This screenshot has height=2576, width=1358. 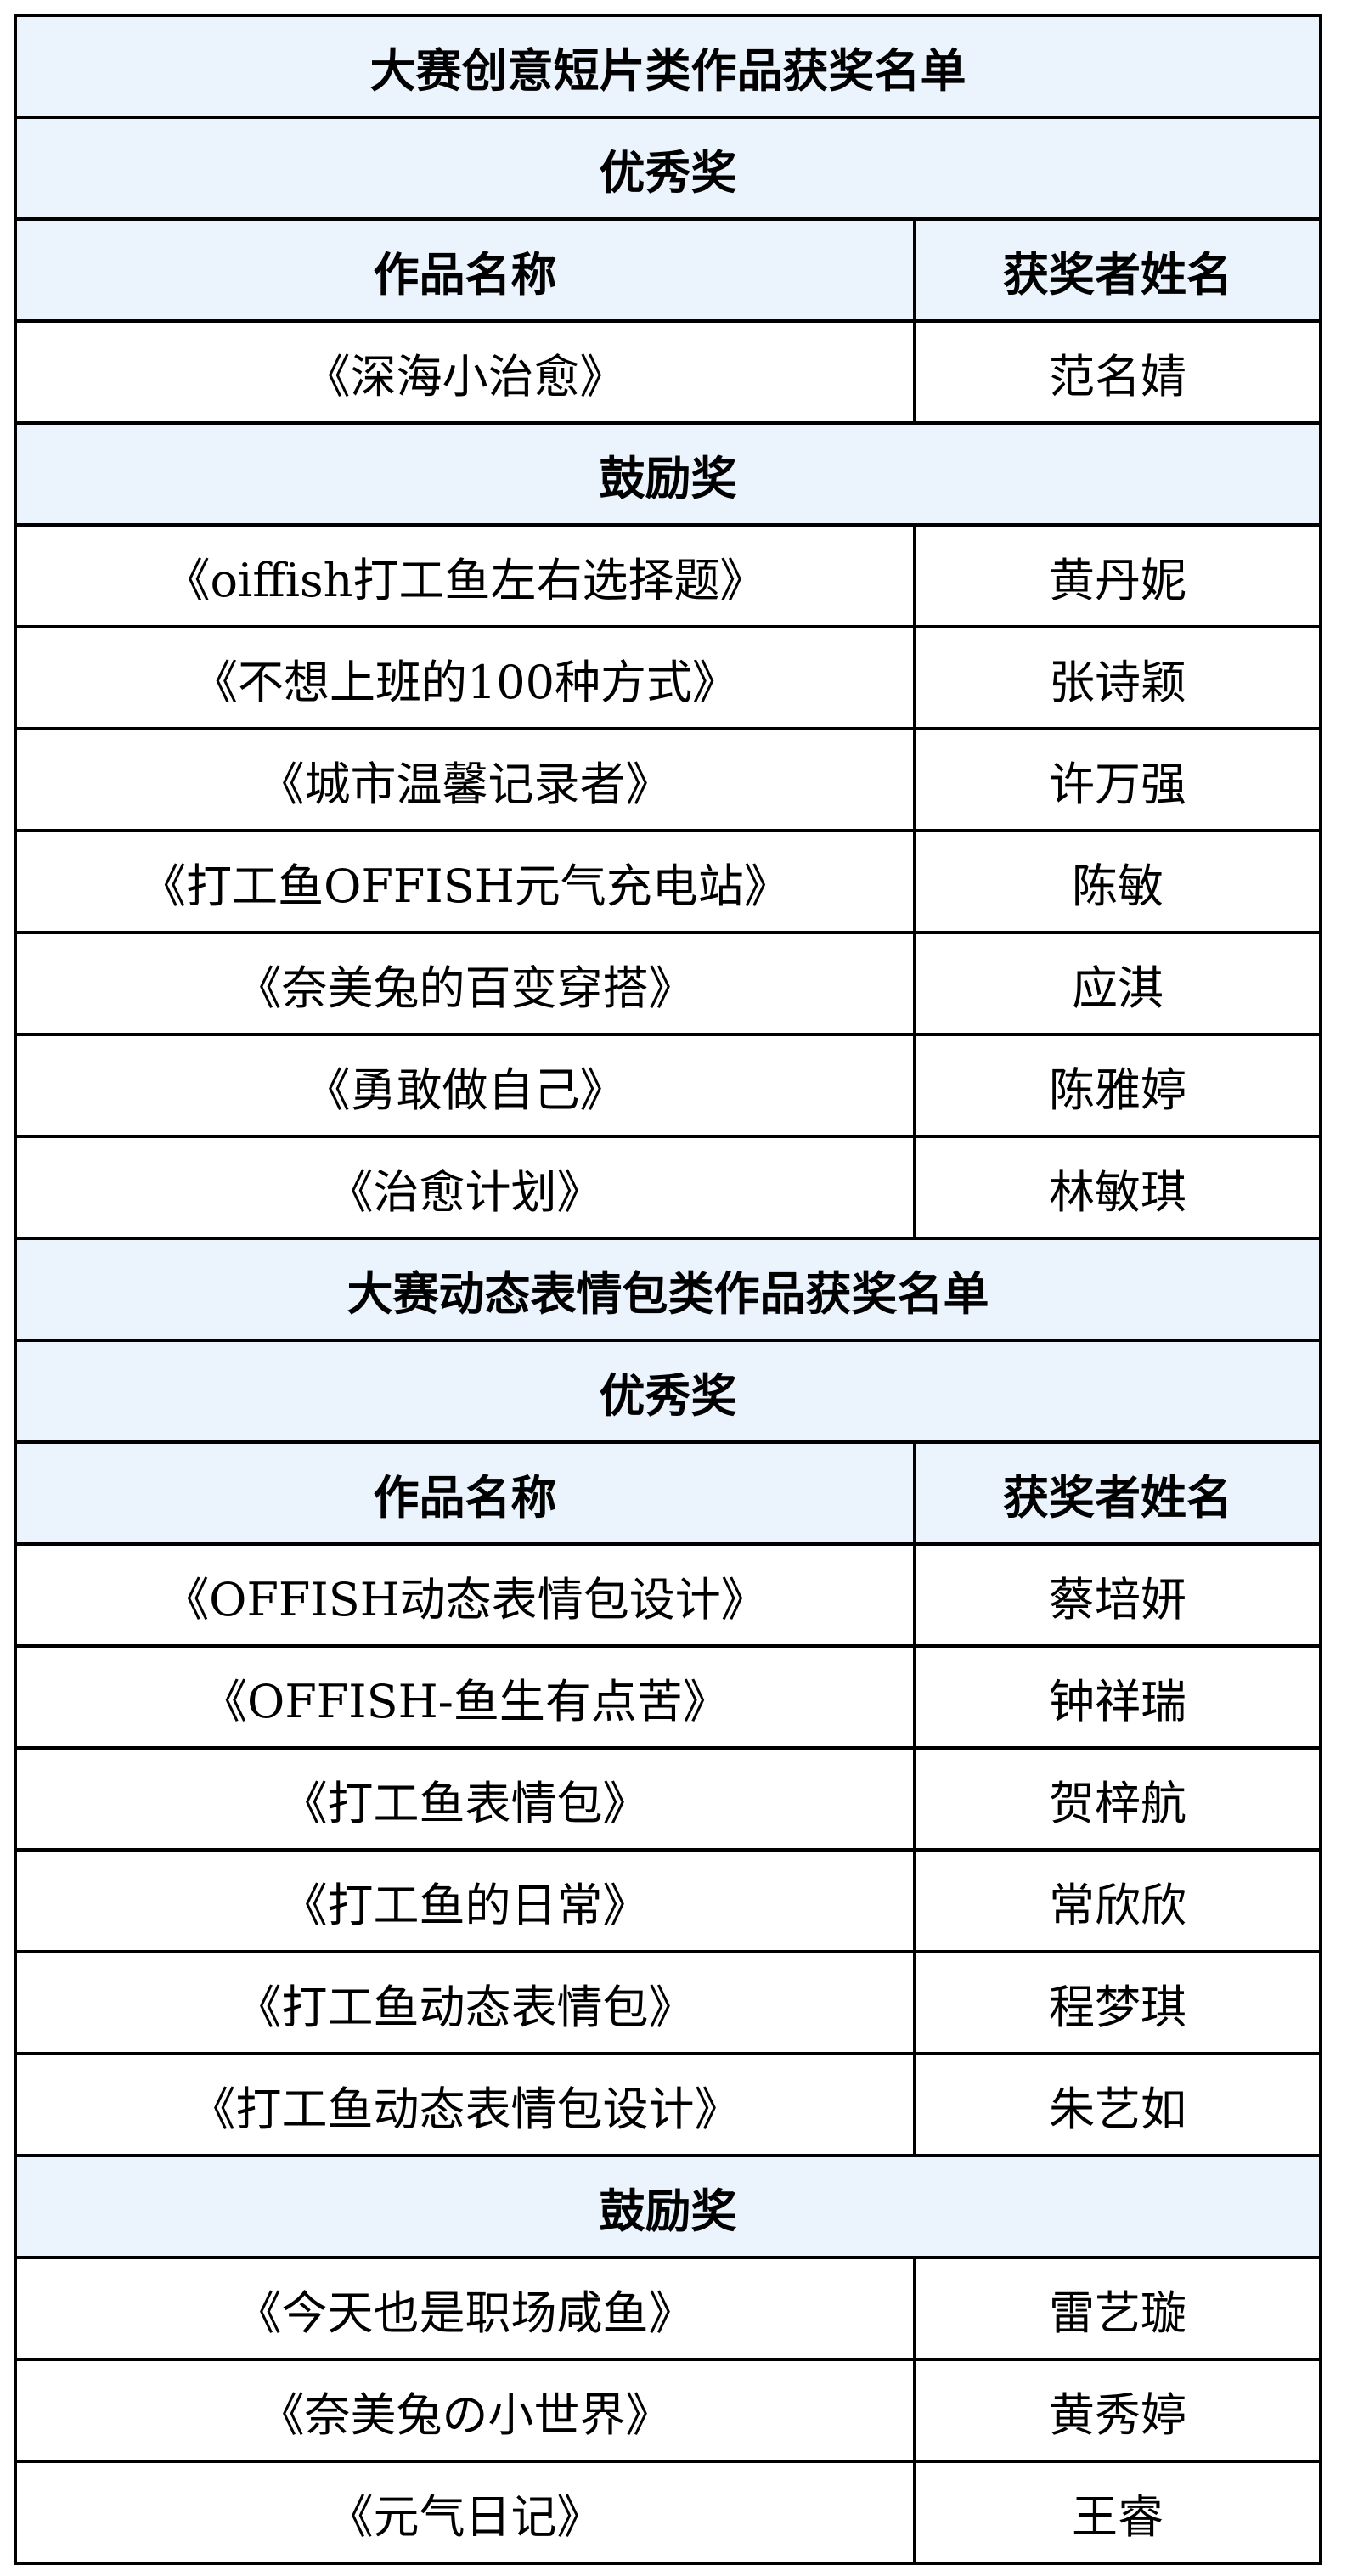 I want to click on work-name: 《奈美兔の小世界》, so click(x=465, y=2410).